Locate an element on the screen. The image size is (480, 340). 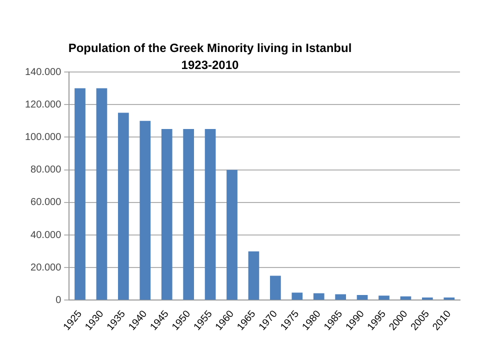
y-tick-label: 60.000 is located at coordinates (46, 202).